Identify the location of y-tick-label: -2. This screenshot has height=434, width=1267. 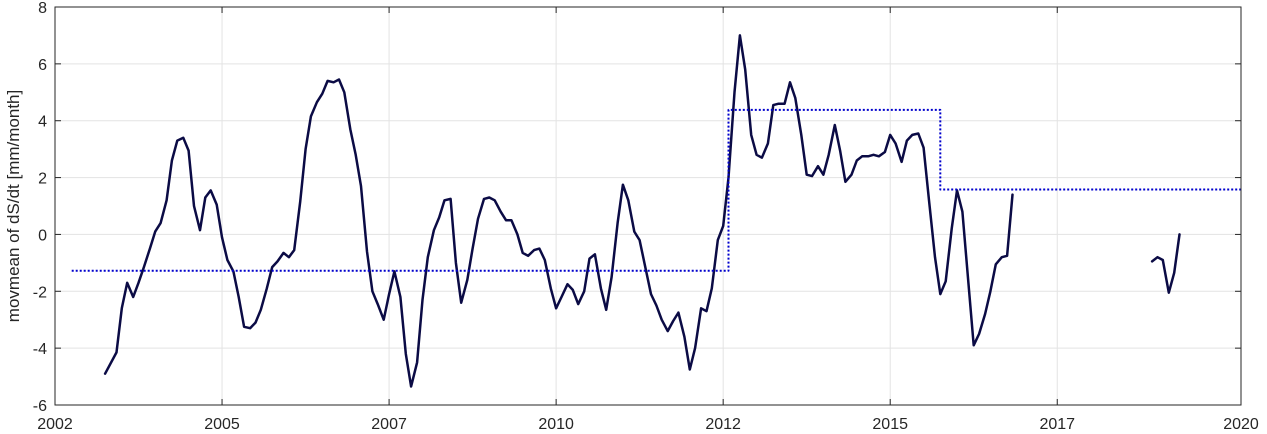
(40, 292).